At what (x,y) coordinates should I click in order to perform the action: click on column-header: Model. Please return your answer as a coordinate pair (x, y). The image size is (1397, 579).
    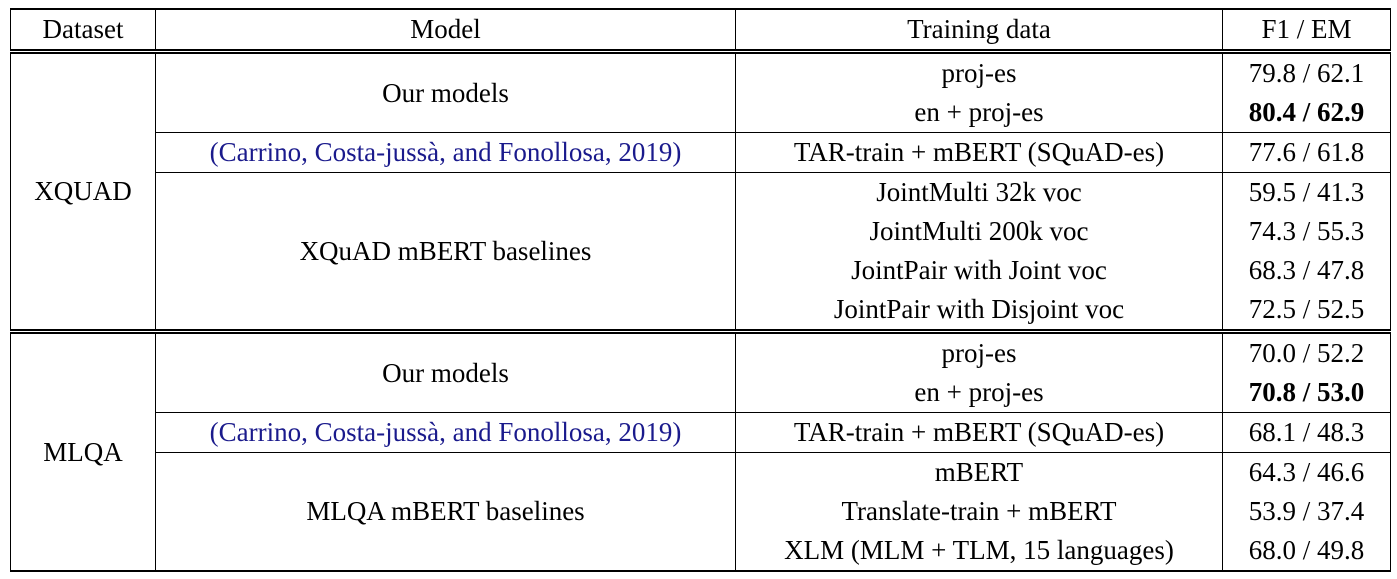
    Looking at the image, I should click on (445, 31).